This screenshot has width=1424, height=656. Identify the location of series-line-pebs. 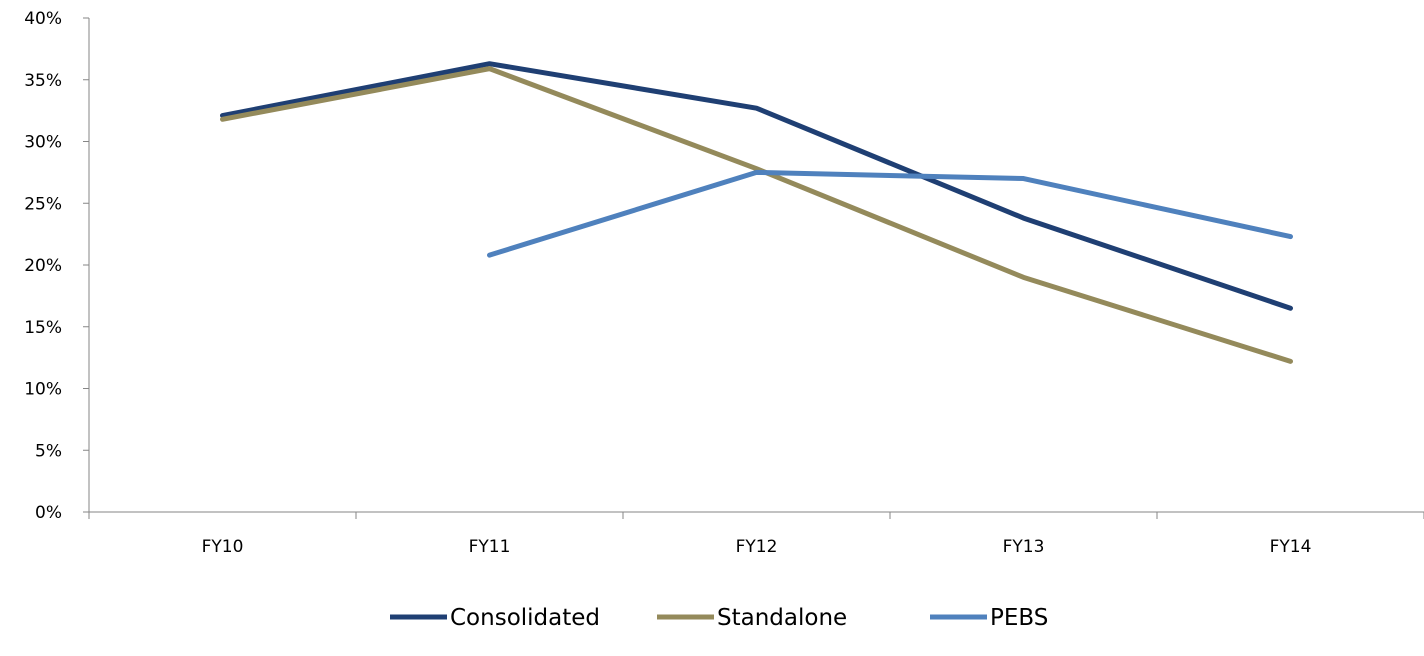
(890, 213).